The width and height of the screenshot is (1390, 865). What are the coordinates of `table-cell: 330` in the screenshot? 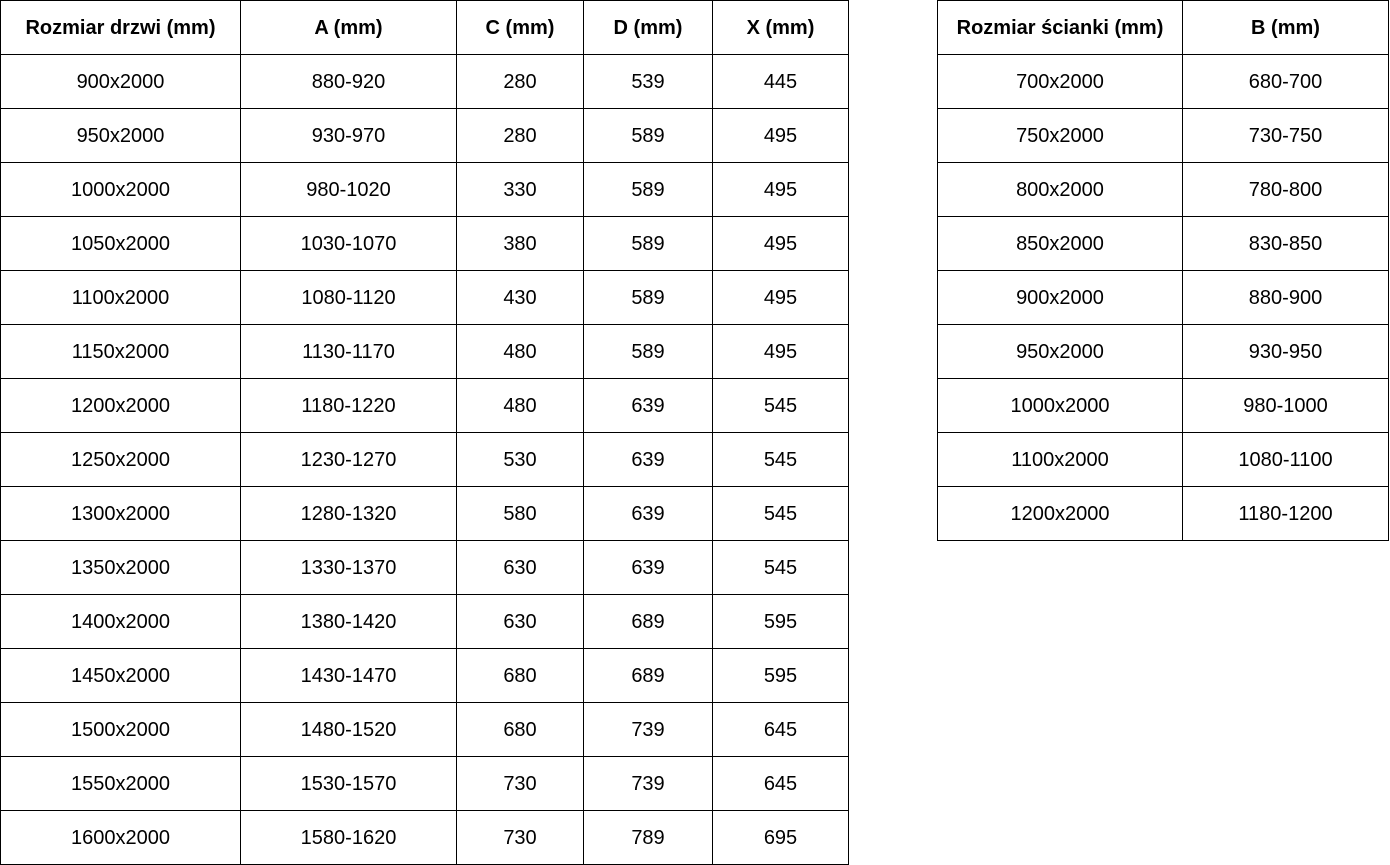 It's located at (520, 189).